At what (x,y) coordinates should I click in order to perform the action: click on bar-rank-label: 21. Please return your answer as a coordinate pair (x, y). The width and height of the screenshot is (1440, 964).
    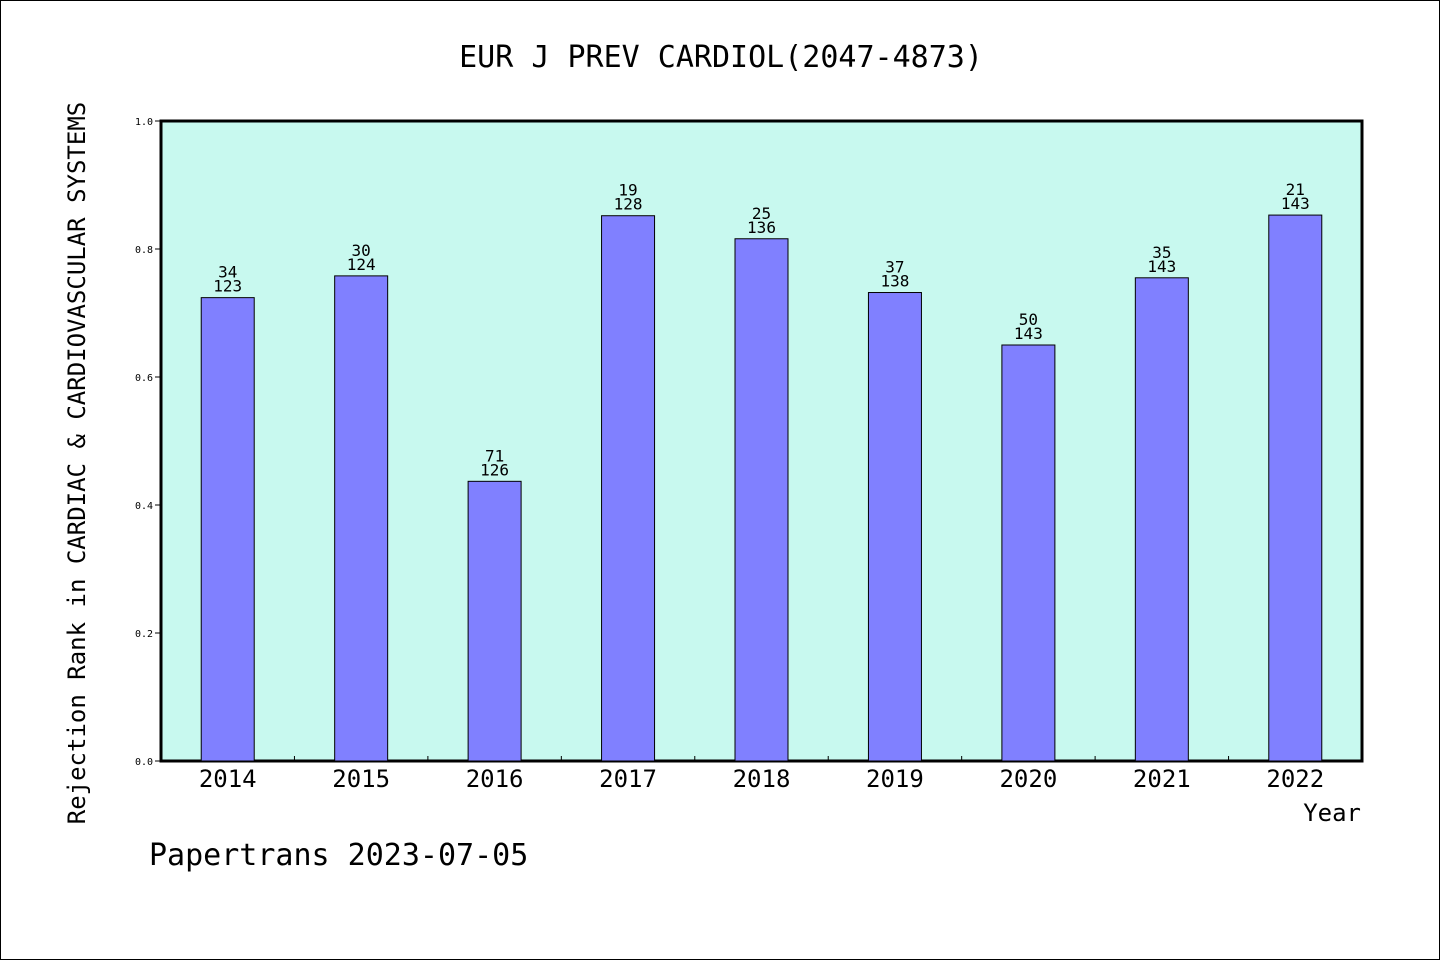
    Looking at the image, I should click on (1295, 189).